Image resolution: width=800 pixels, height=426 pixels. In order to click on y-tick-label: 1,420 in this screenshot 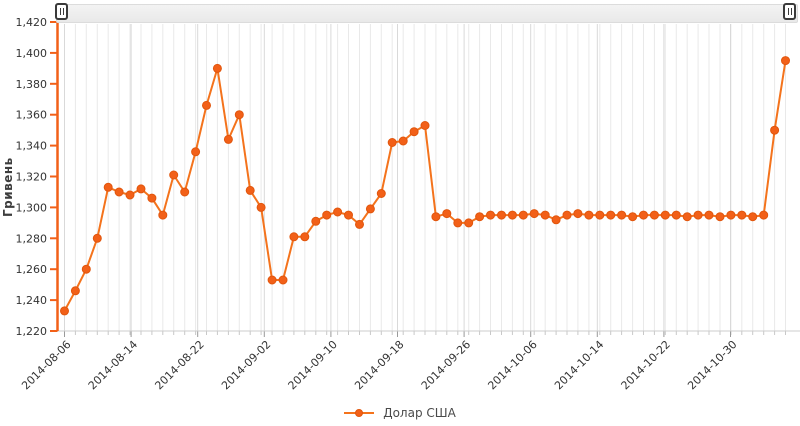, I will do `click(32, 22)`.